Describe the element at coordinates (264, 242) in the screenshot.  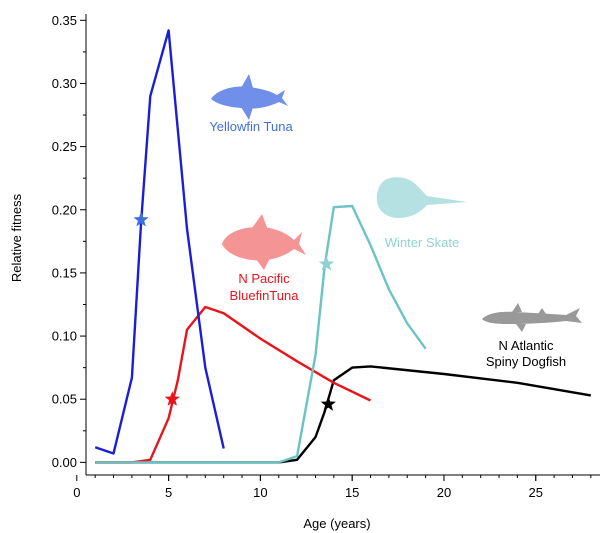
I see `bluefin-tuna-icon` at that location.